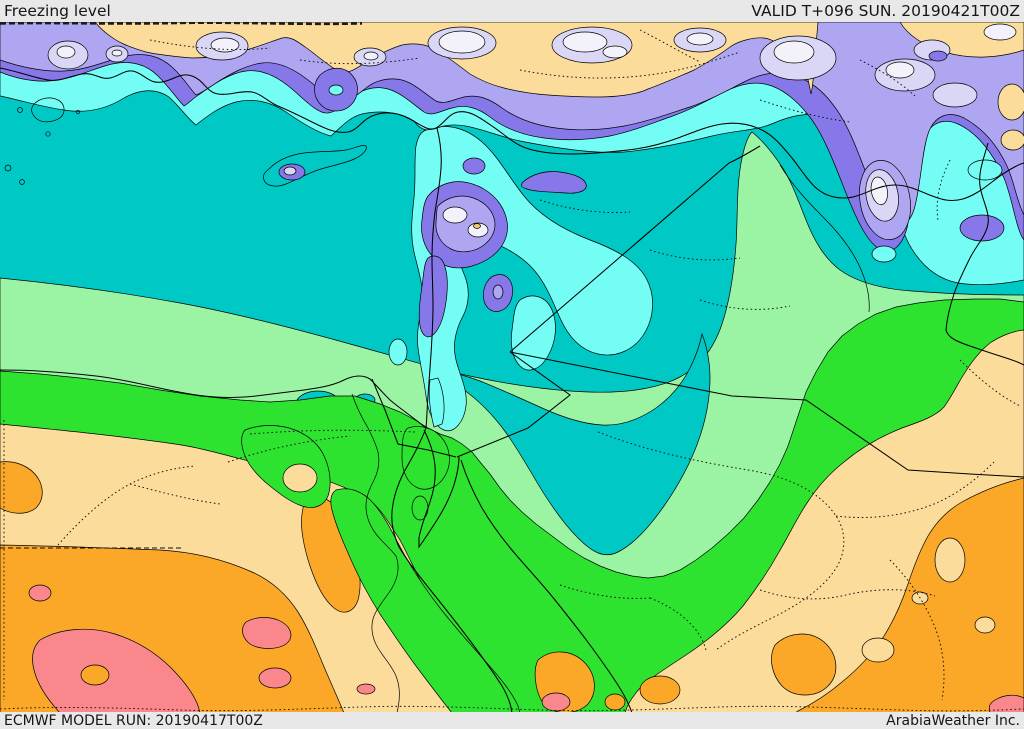 The width and height of the screenshot is (1024, 729). I want to click on green-sinai-tip, so click(420, 508).